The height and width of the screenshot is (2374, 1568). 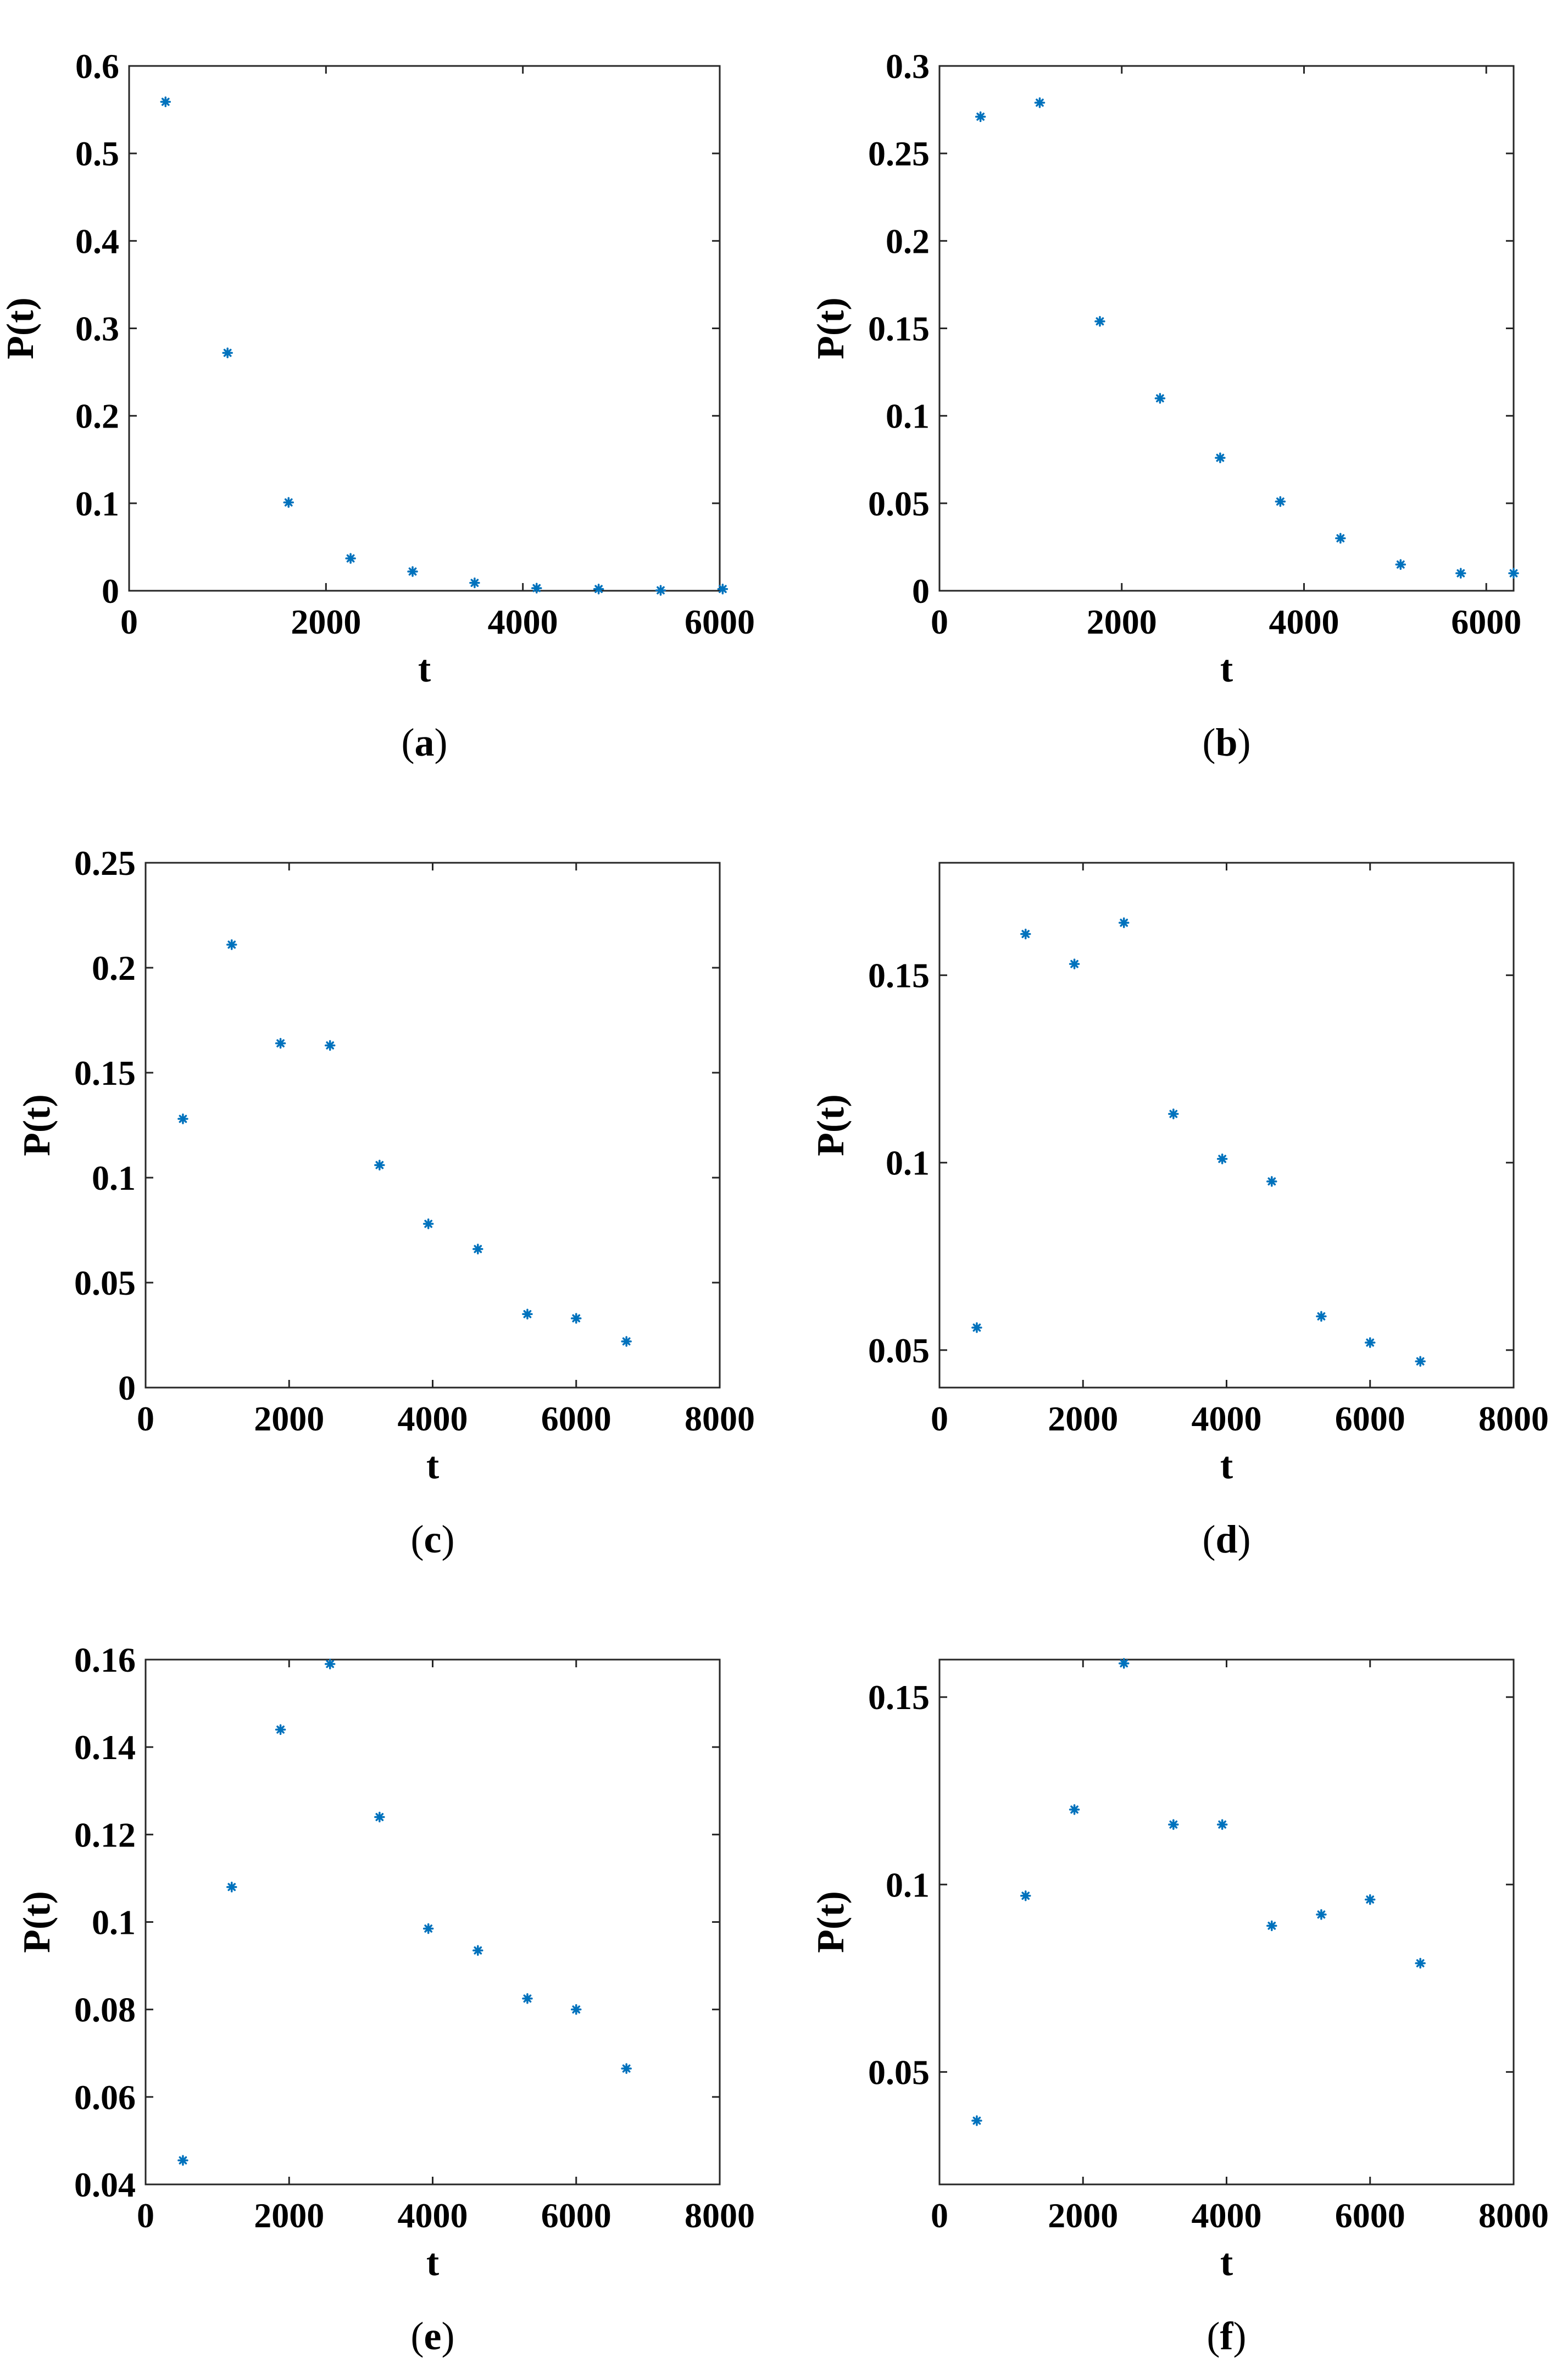 I want to click on panel-letter: f, so click(x=1227, y=2336).